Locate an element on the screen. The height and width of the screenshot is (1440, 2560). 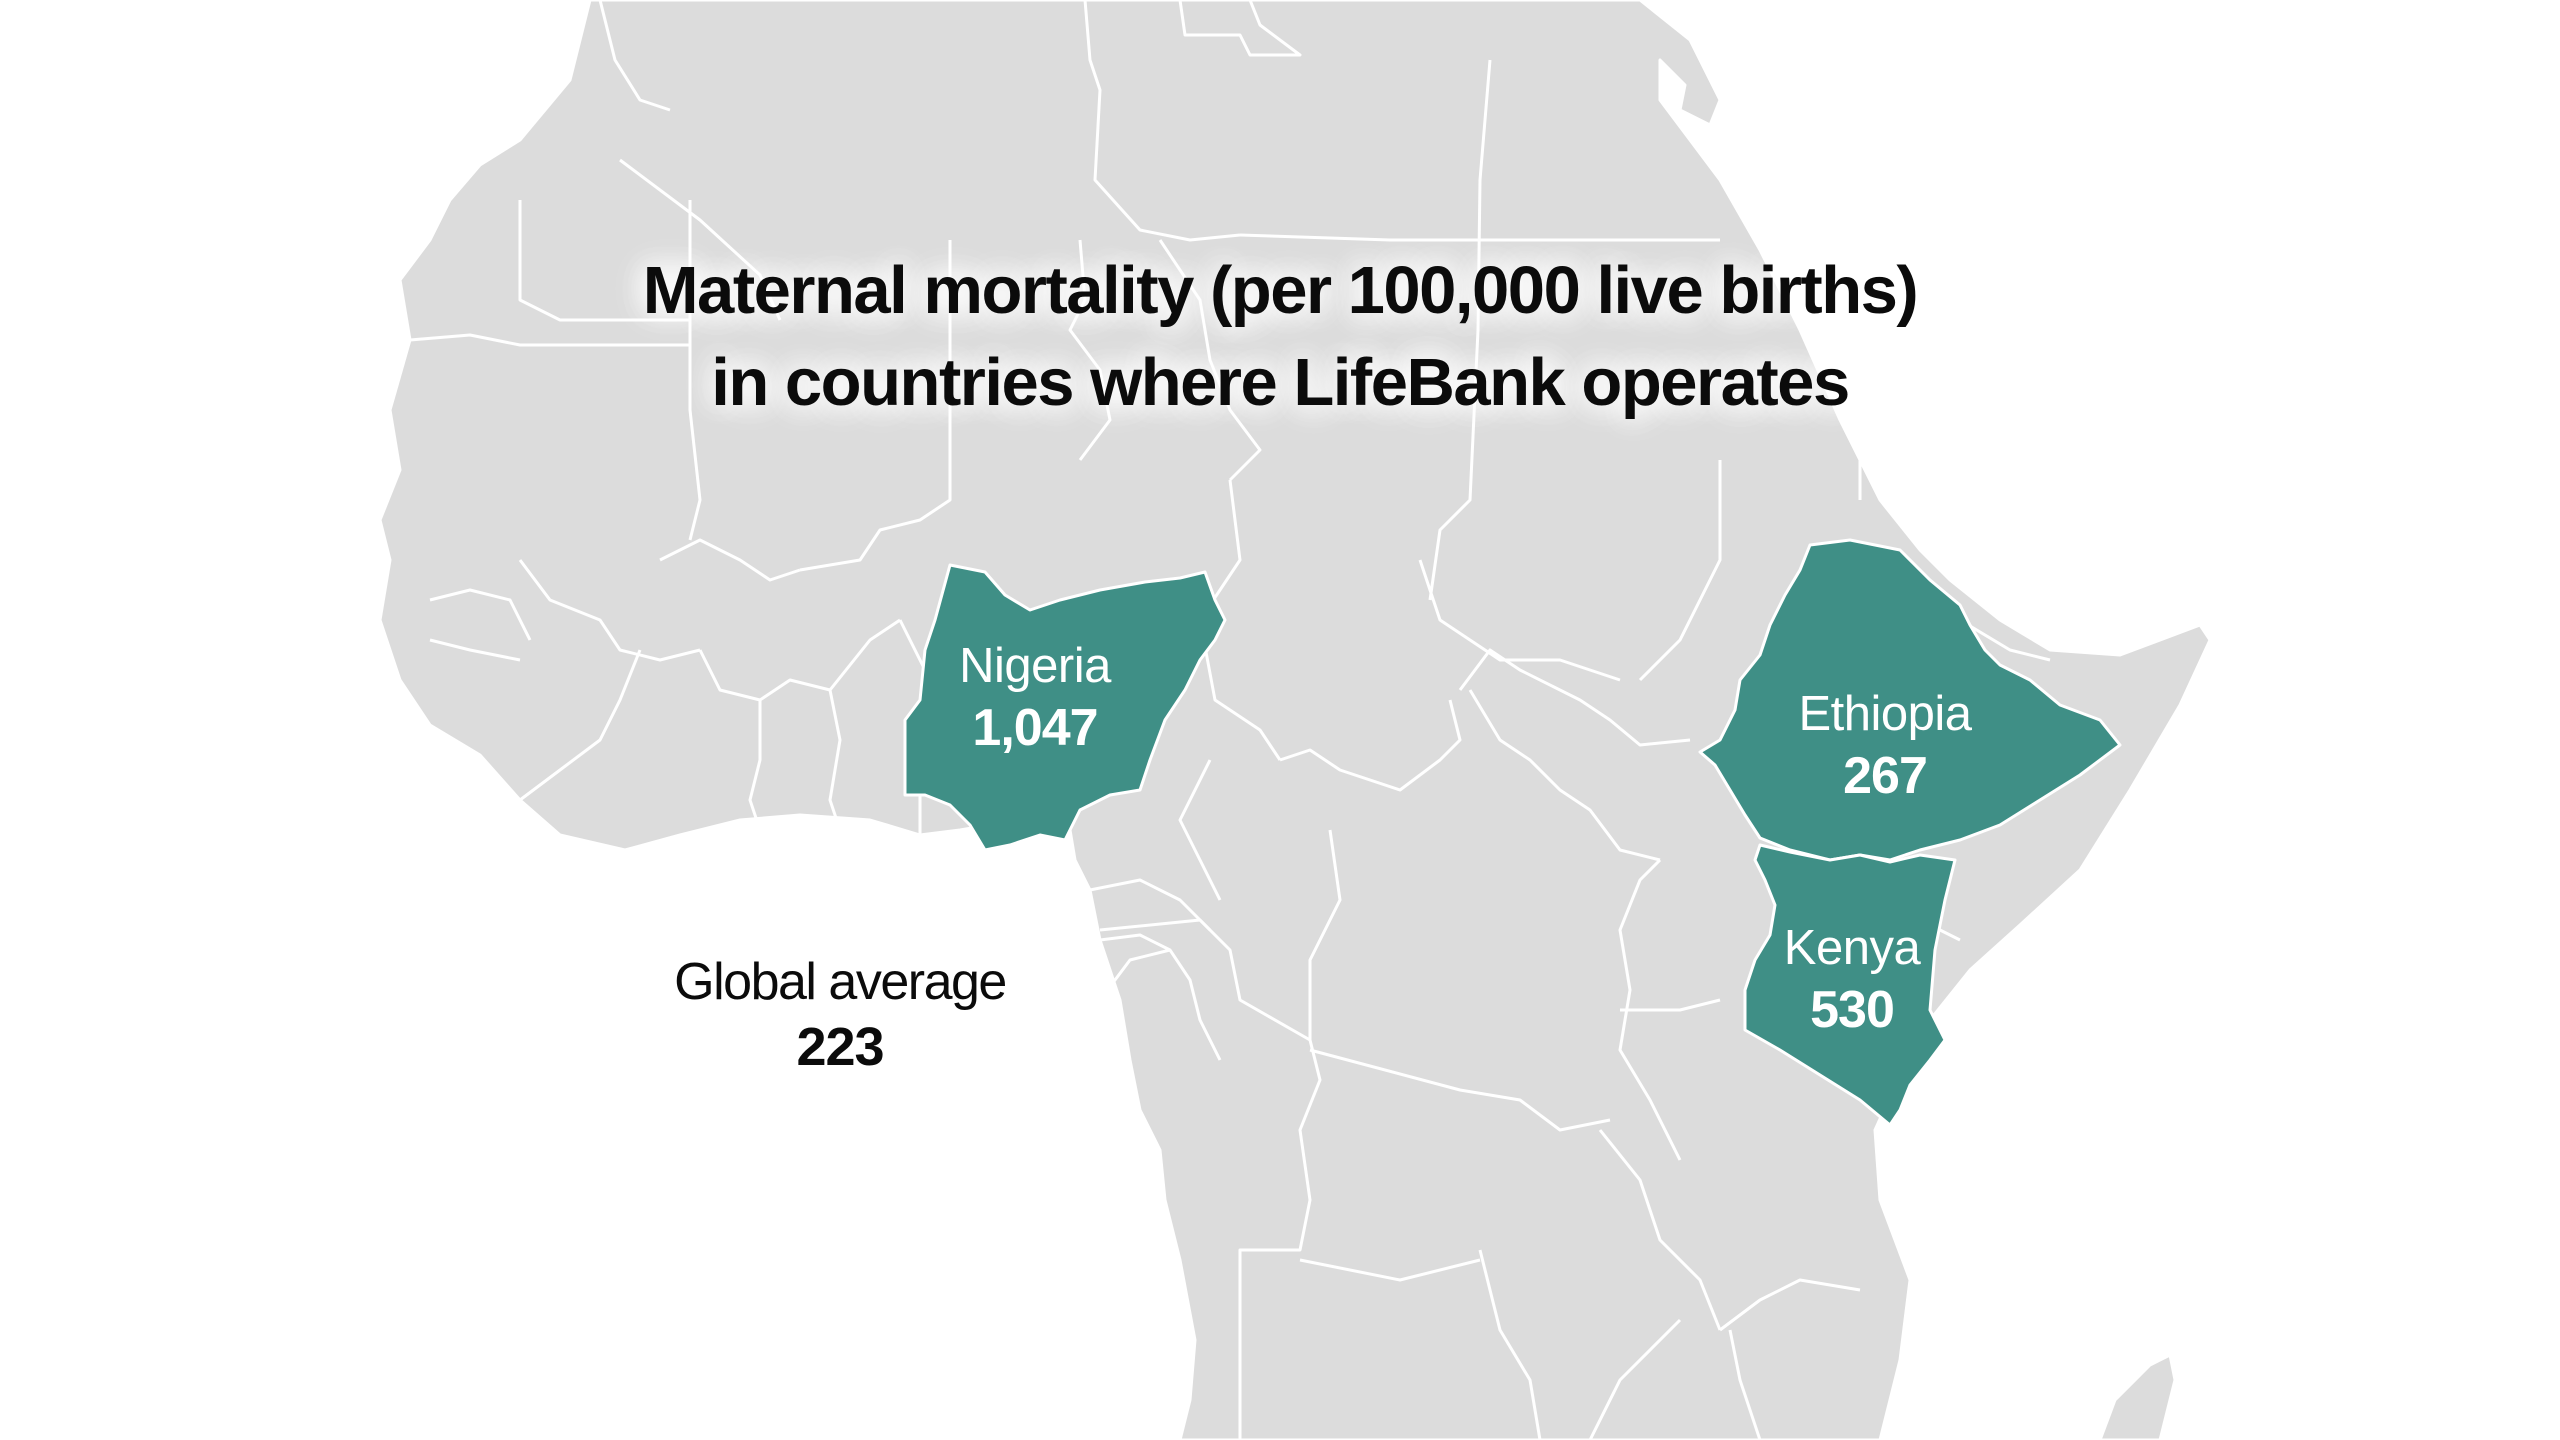
kenya-shape is located at coordinates (1850, 985).